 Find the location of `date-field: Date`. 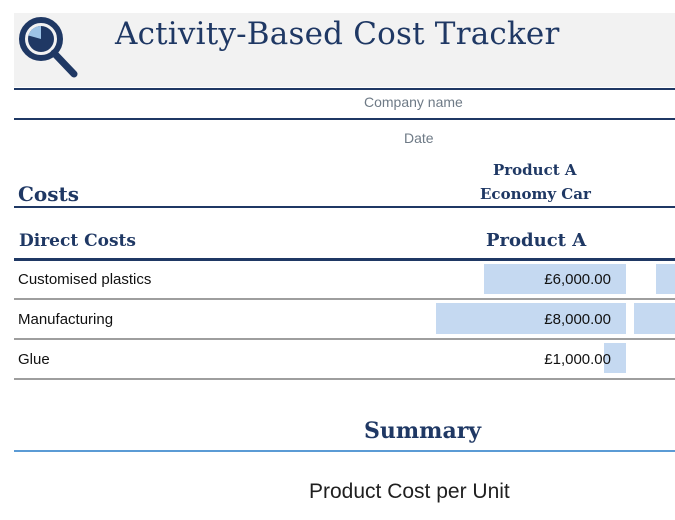

date-field: Date is located at coordinates (419, 138).